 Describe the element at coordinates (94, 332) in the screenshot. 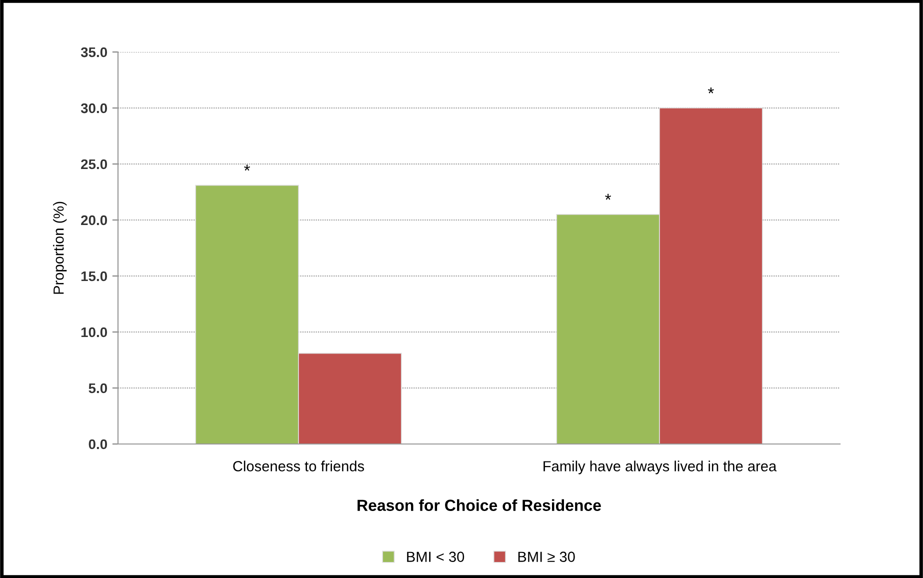

I see `y-tick-label: 10.0` at that location.